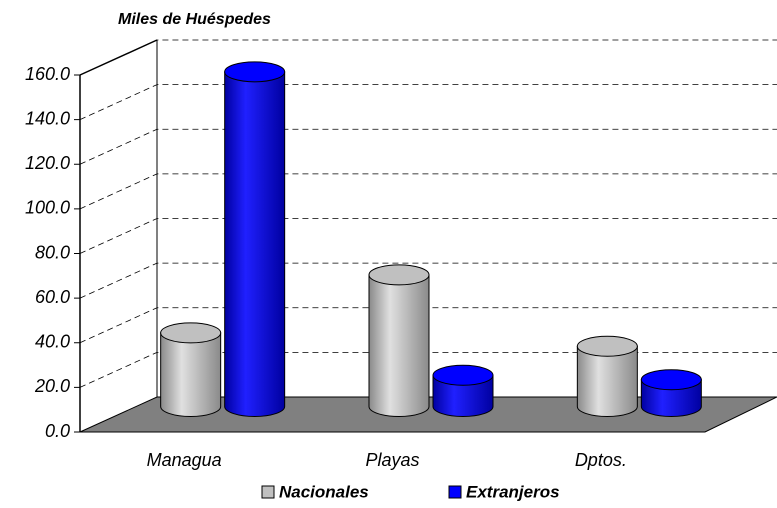 The image size is (777, 508). I want to click on y-tick-label: 140.0, so click(47, 118).